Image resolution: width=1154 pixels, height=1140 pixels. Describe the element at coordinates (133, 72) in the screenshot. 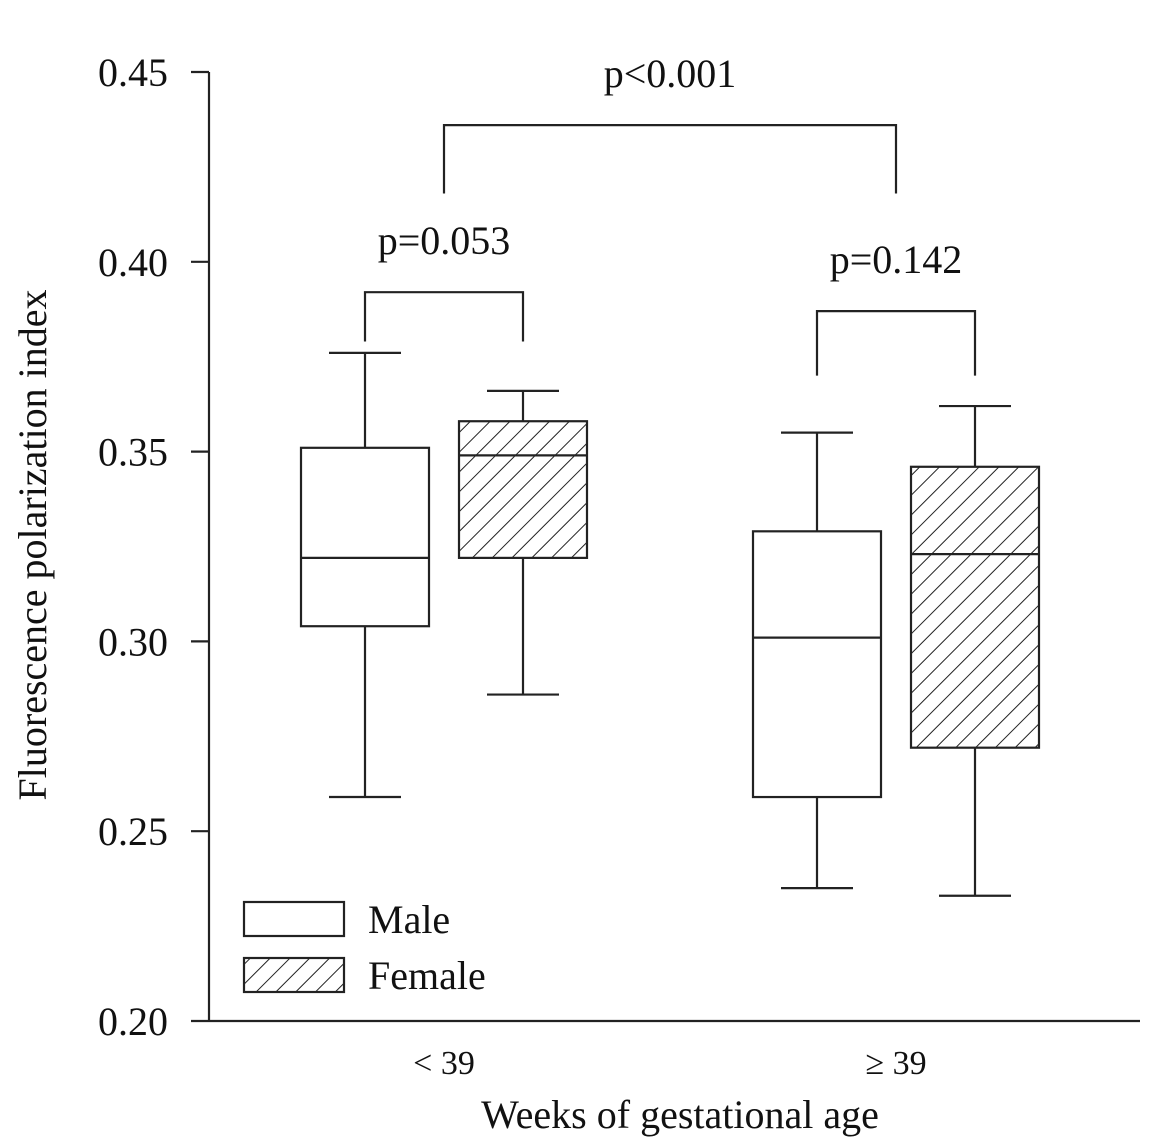

I see `y-tick-label: 0.45` at that location.